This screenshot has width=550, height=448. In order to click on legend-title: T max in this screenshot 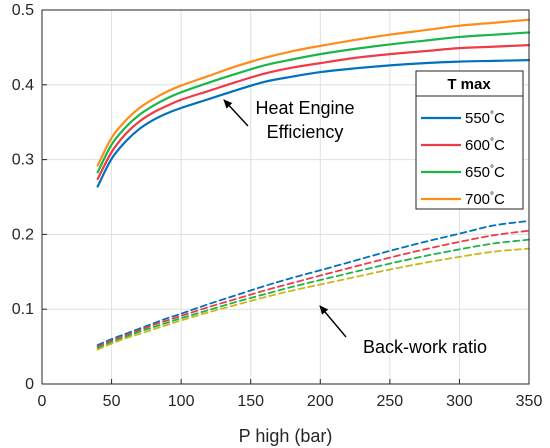, I will do `click(469, 84)`.